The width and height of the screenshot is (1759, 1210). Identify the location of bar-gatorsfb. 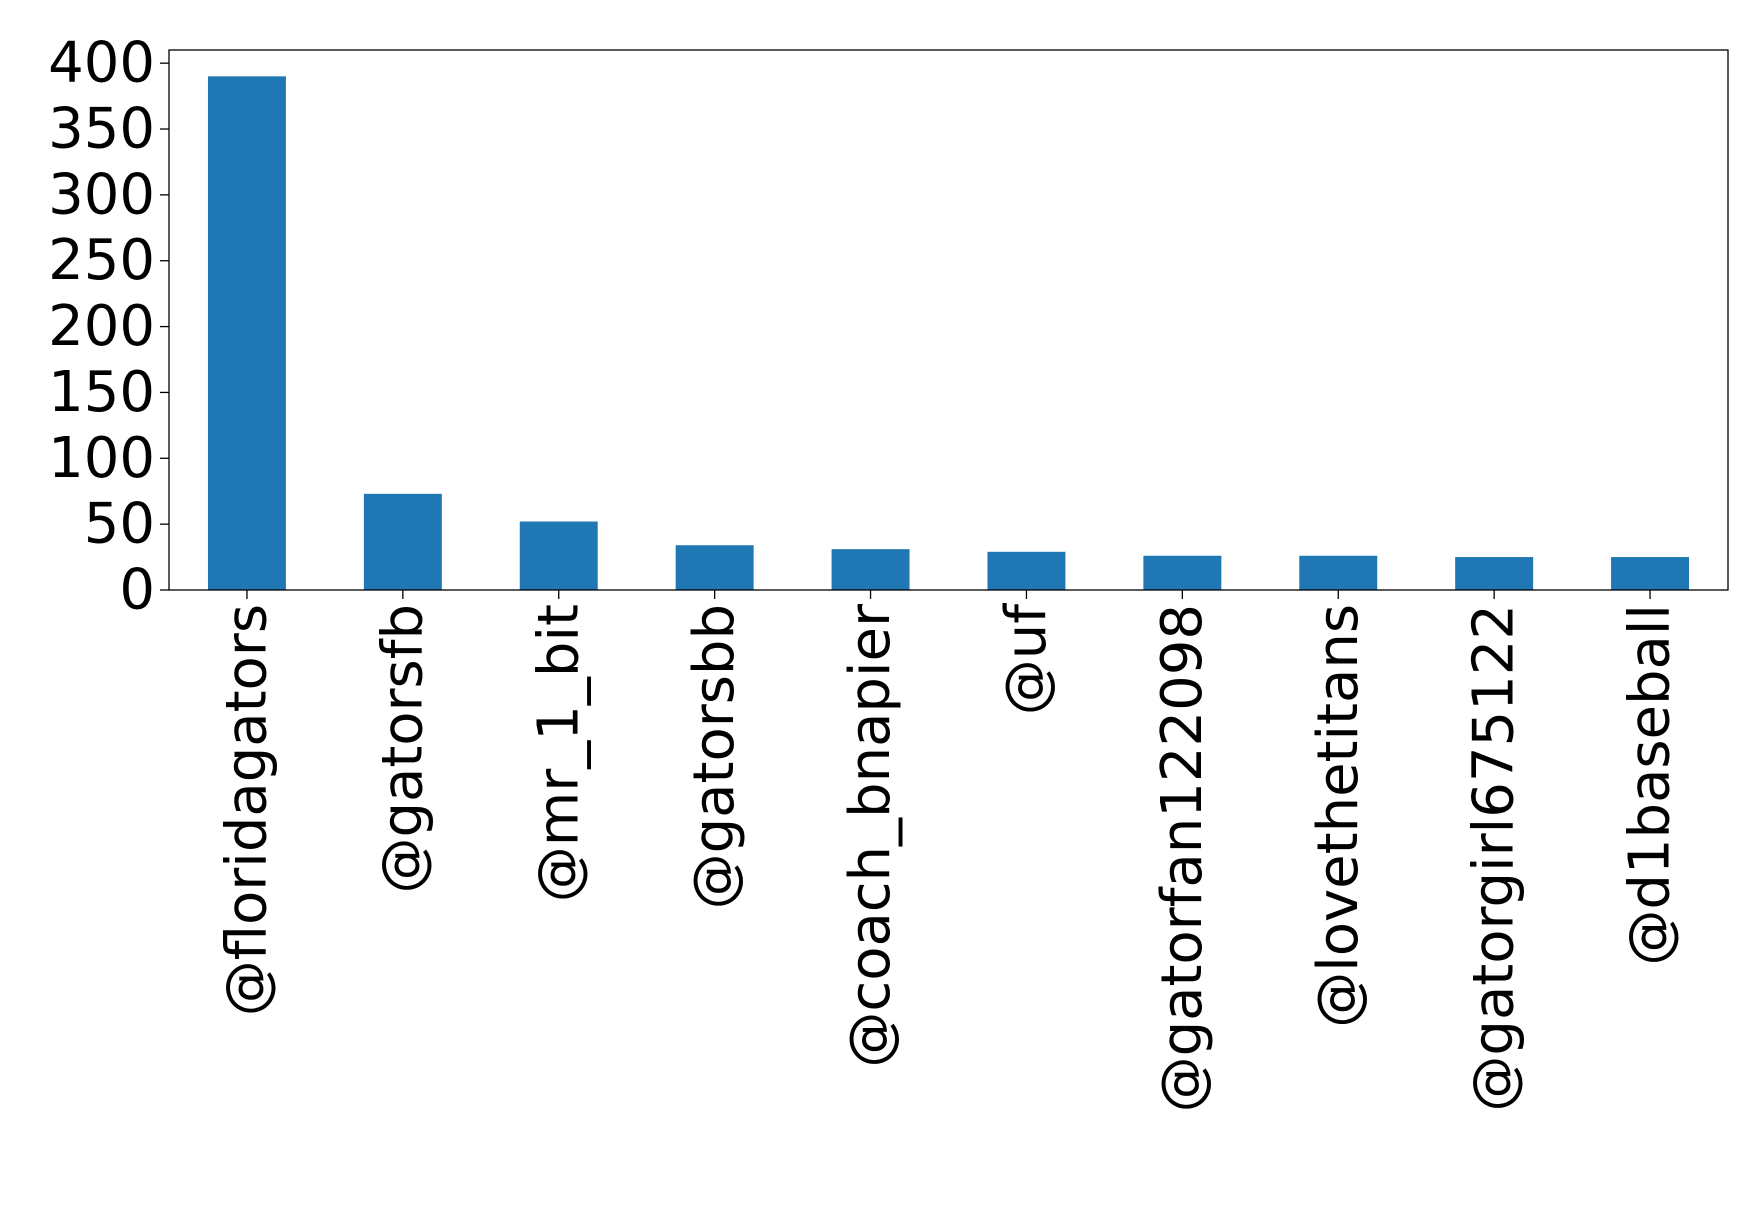
(402, 541).